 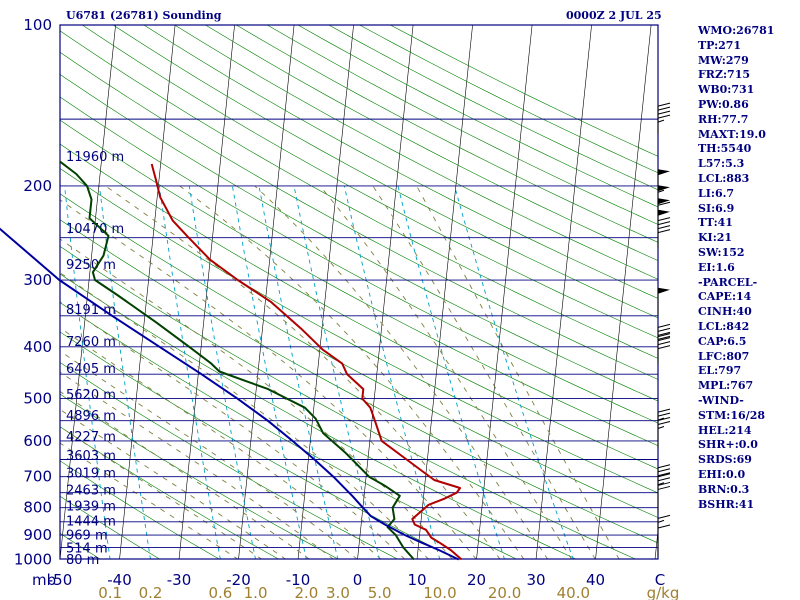 I want to click on pressure-tick-label: 700, so click(x=37, y=477).